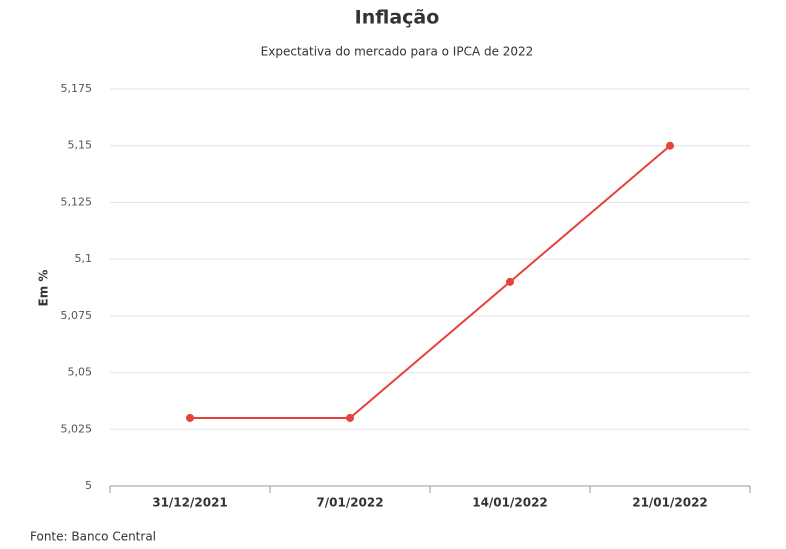  Describe the element at coordinates (77, 315) in the screenshot. I see `y-tick-label: 5,075` at that location.